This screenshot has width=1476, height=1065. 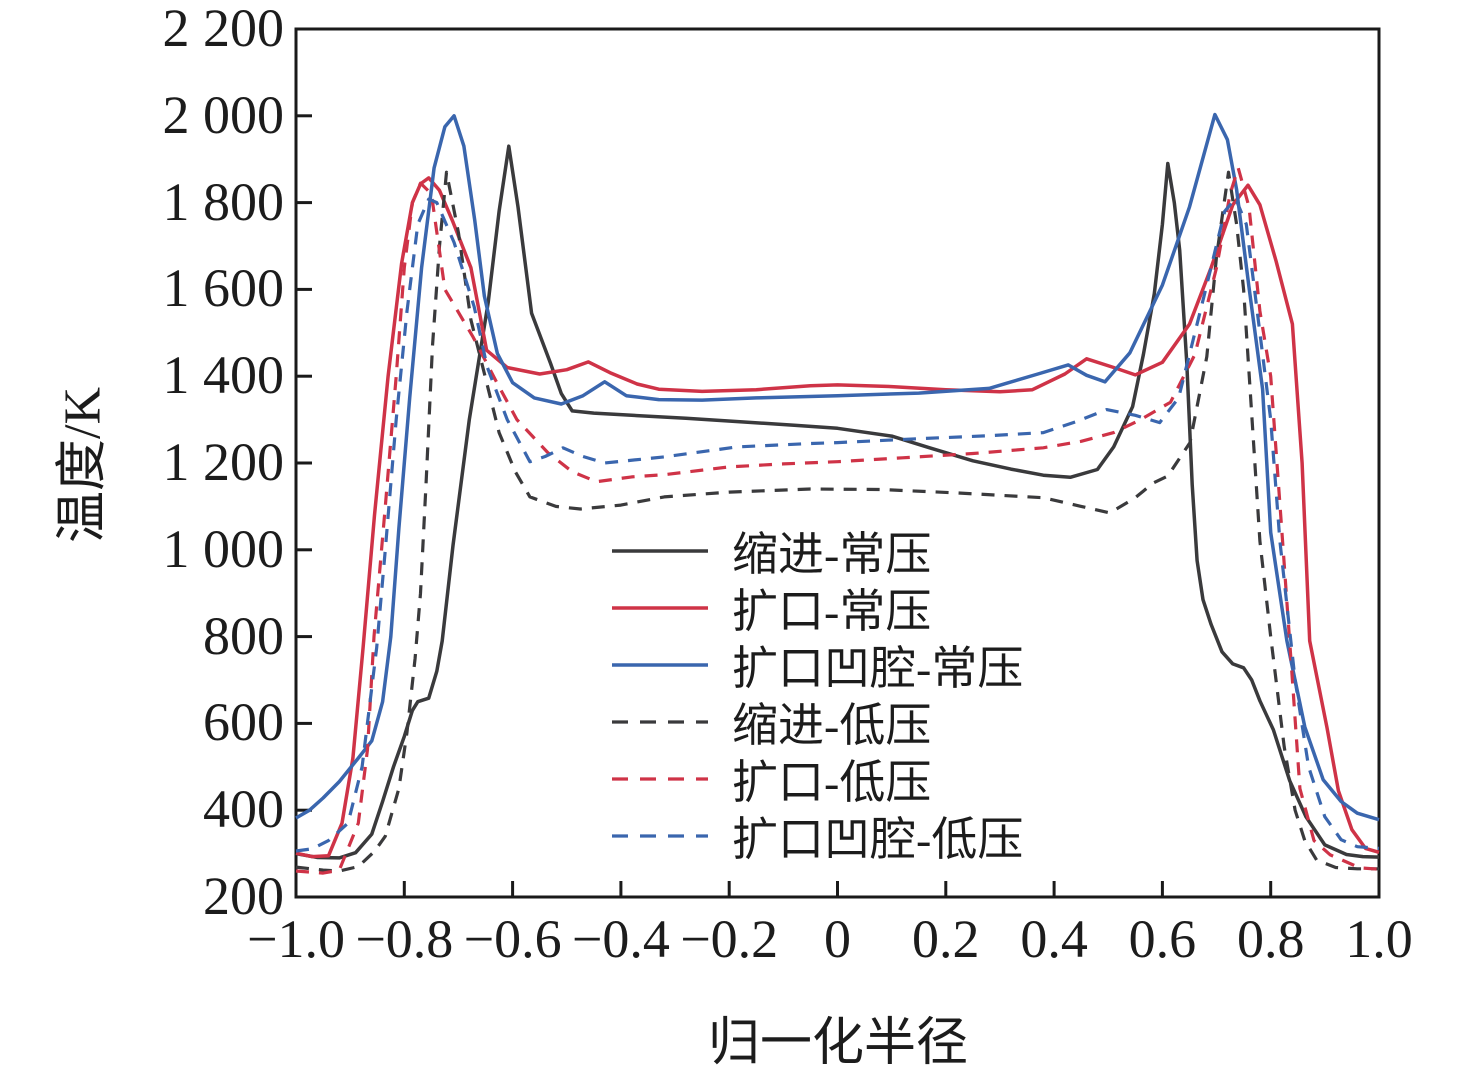 What do you see at coordinates (223, 114) in the screenshot?
I see `y-tick-label: 2 000` at bounding box center [223, 114].